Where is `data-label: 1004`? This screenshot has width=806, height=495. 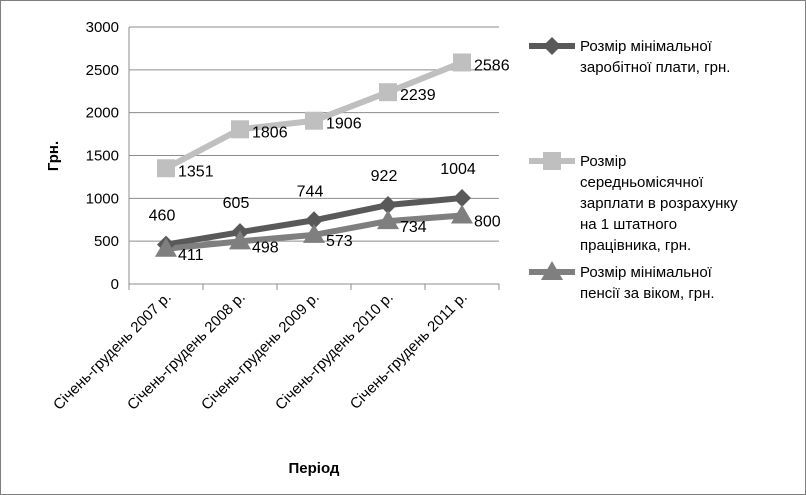 data-label: 1004 is located at coordinates (458, 169).